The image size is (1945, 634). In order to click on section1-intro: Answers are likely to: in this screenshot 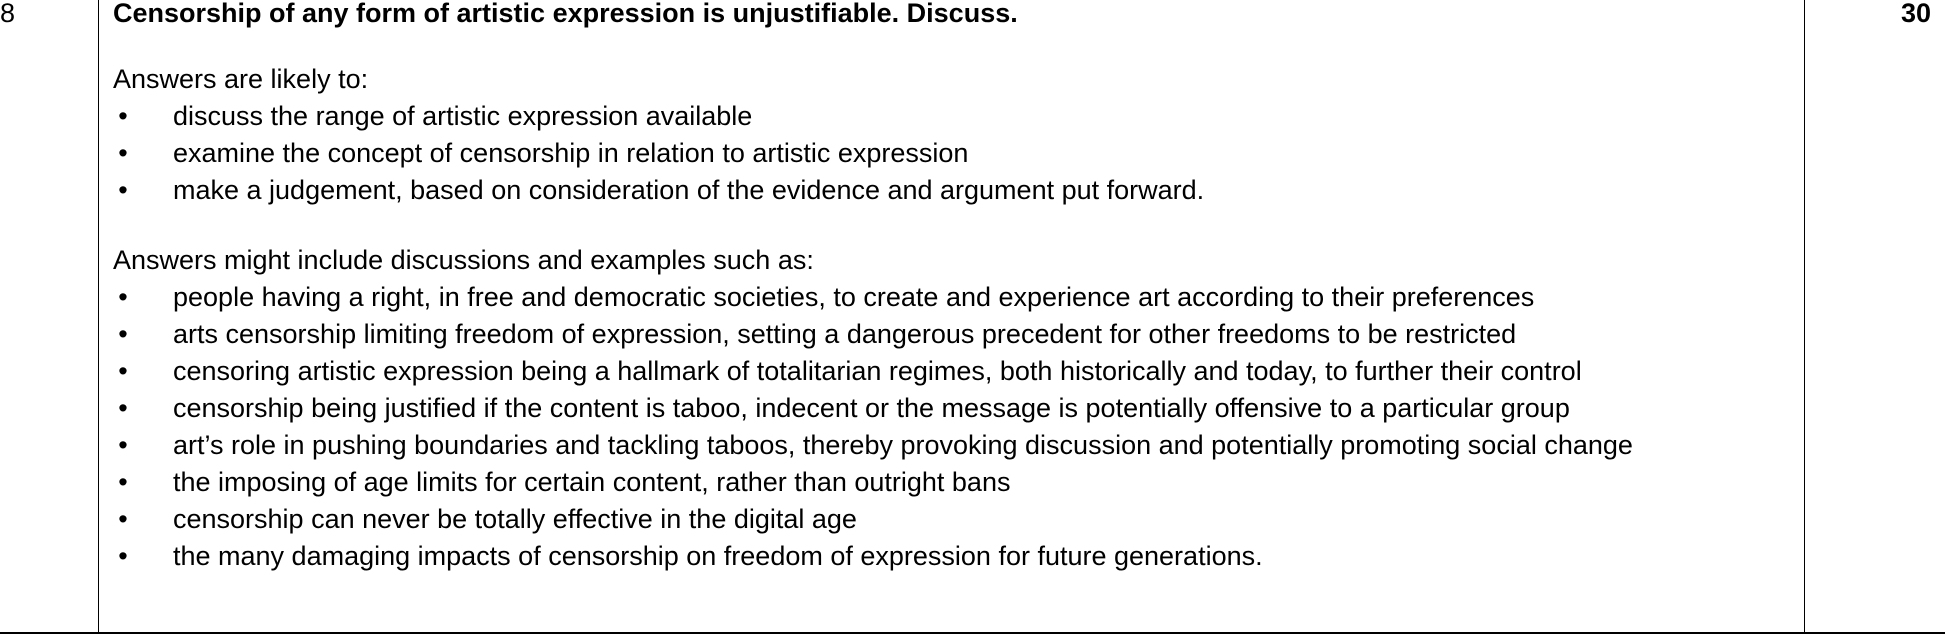, I will do `click(241, 79)`.